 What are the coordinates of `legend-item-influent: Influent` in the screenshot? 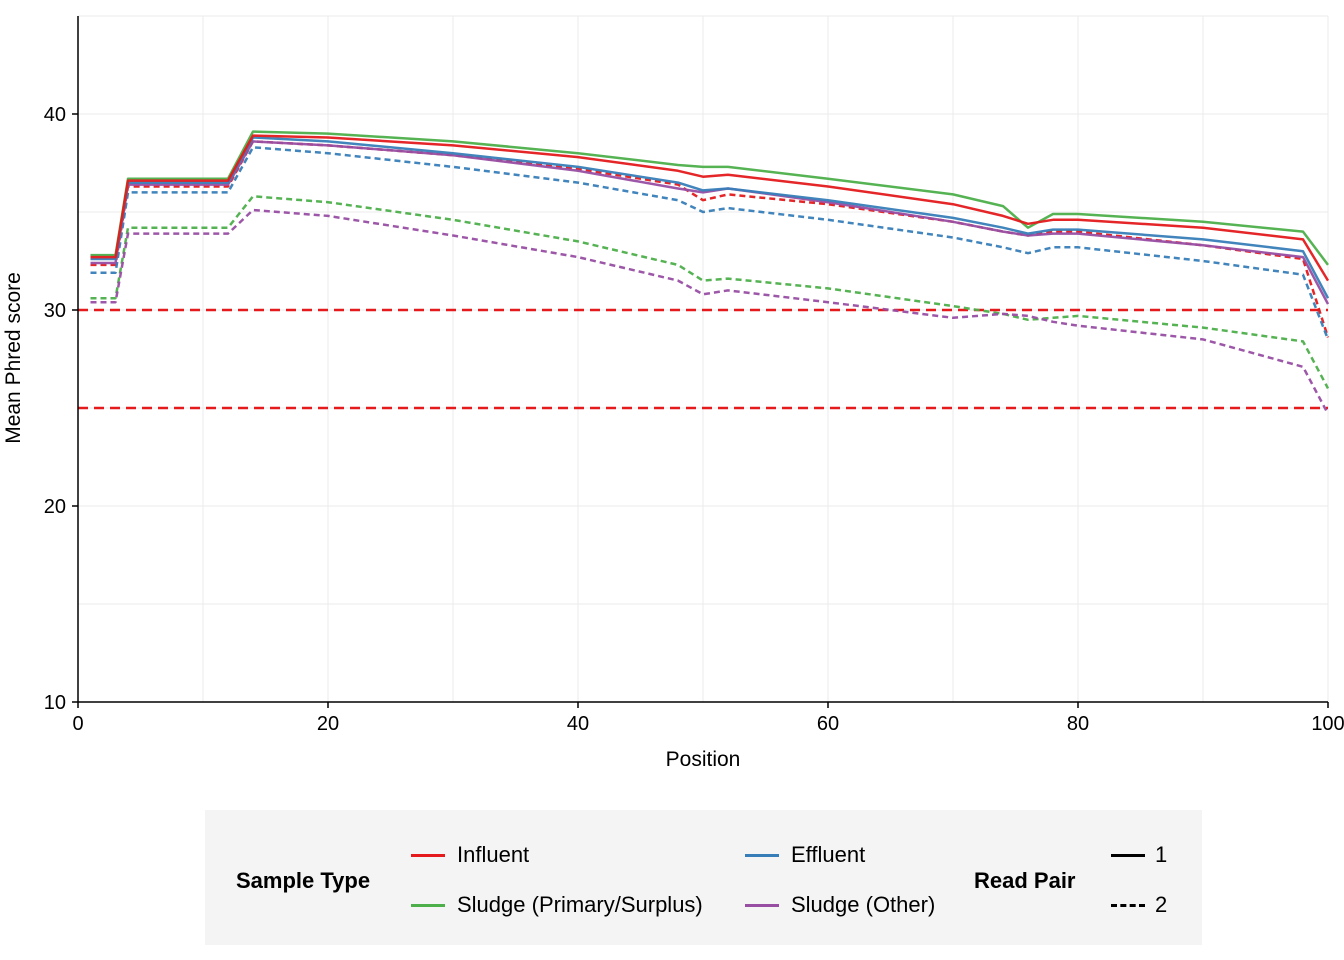 It's located at (470, 855).